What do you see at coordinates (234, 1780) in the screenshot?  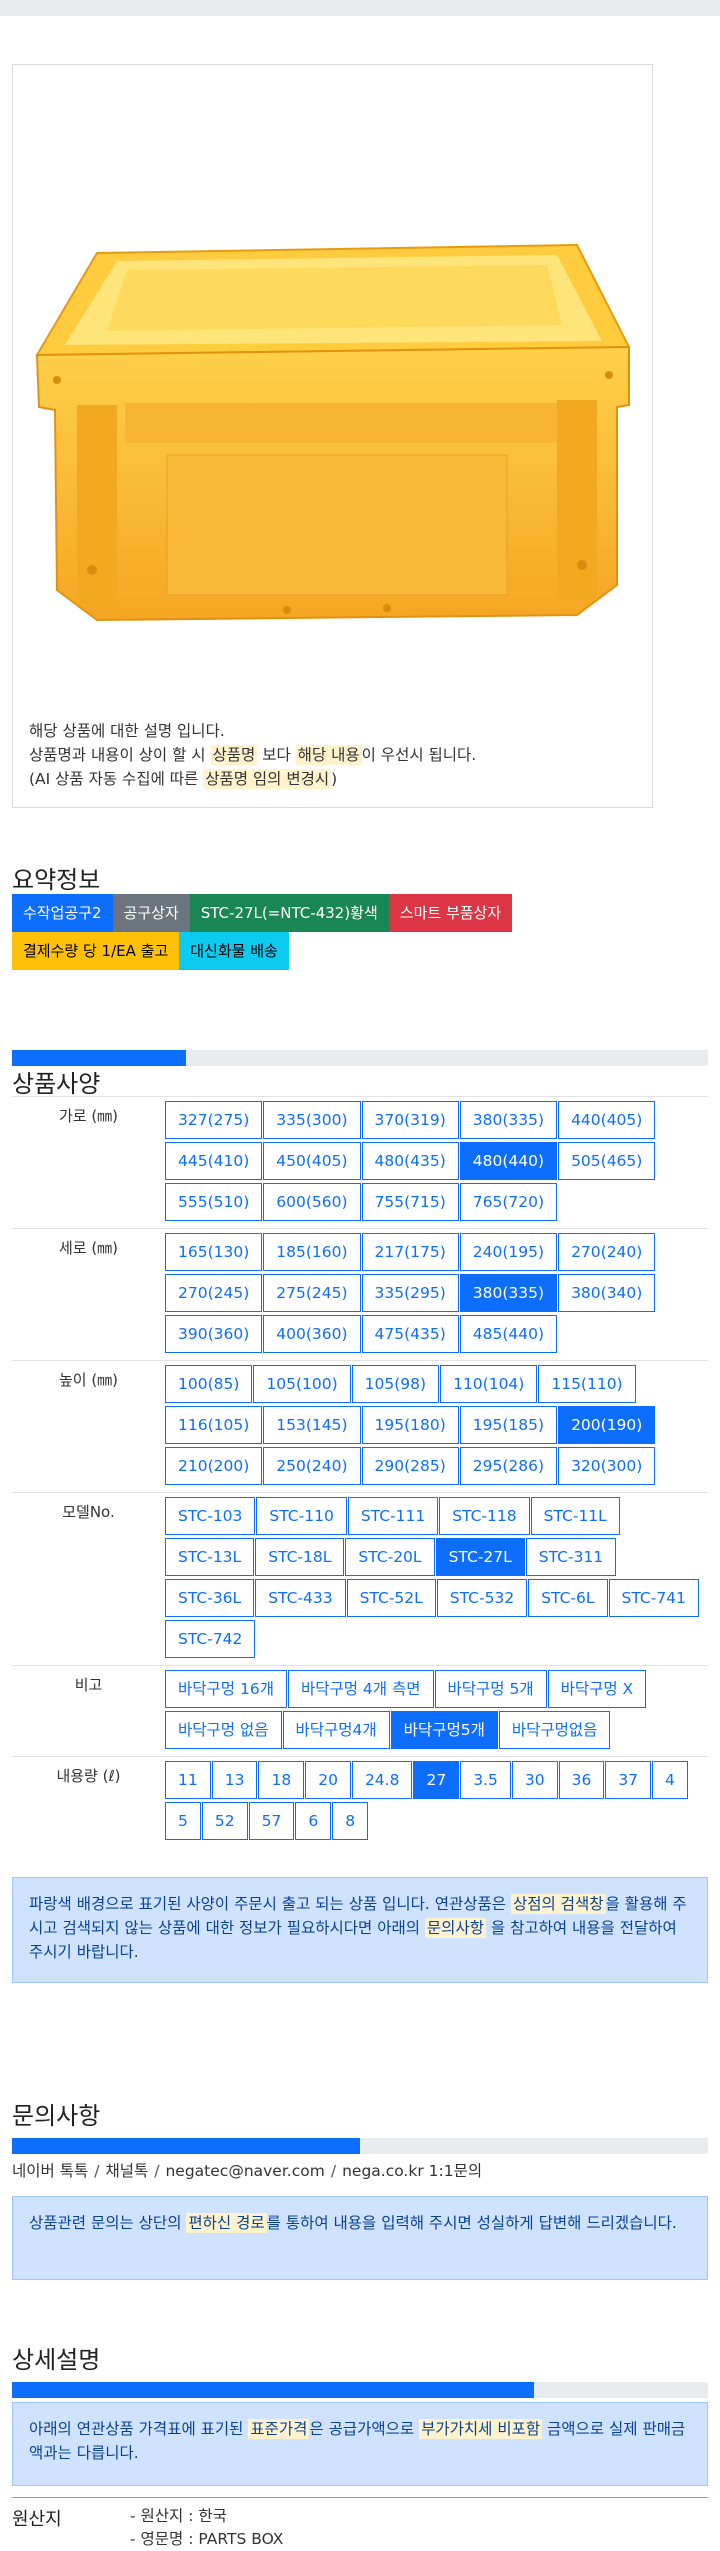 I see `spec-option-button: 13` at bounding box center [234, 1780].